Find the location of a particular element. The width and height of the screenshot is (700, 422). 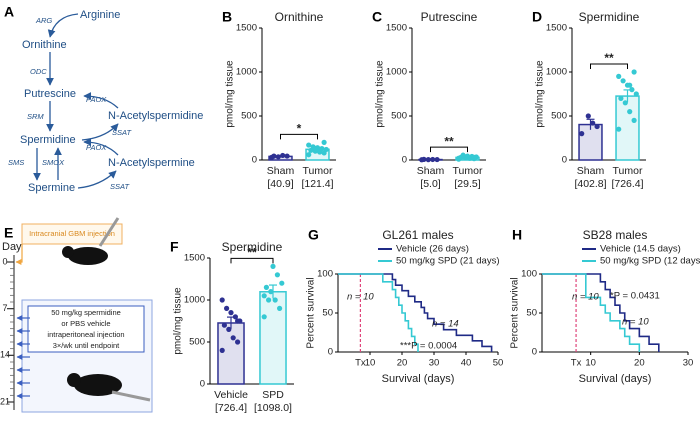

enzyme: SRM is located at coordinates (35, 116).